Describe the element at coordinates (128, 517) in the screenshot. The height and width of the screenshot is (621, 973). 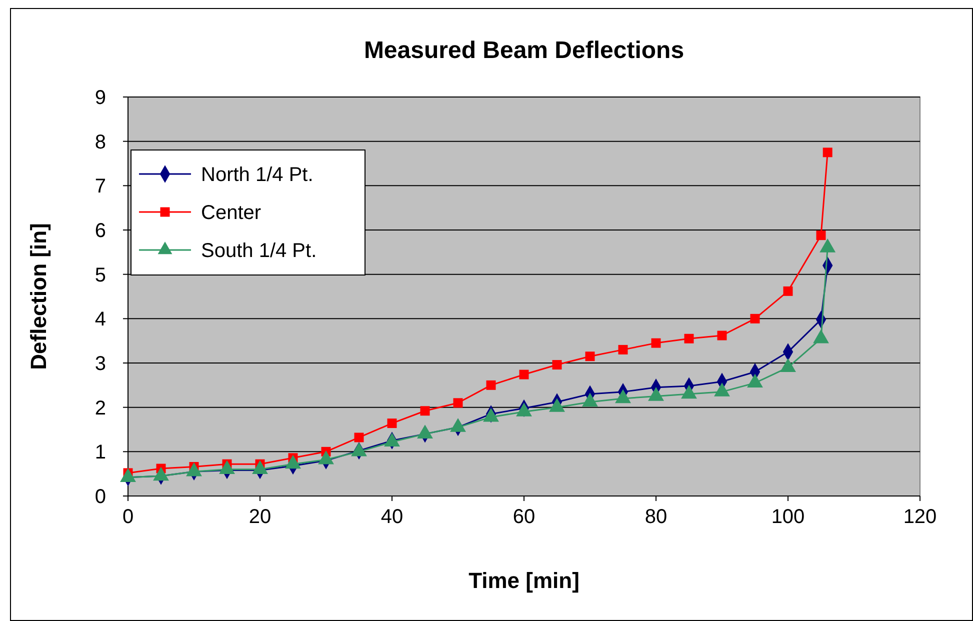
I see `x-tick-label: 0` at that location.